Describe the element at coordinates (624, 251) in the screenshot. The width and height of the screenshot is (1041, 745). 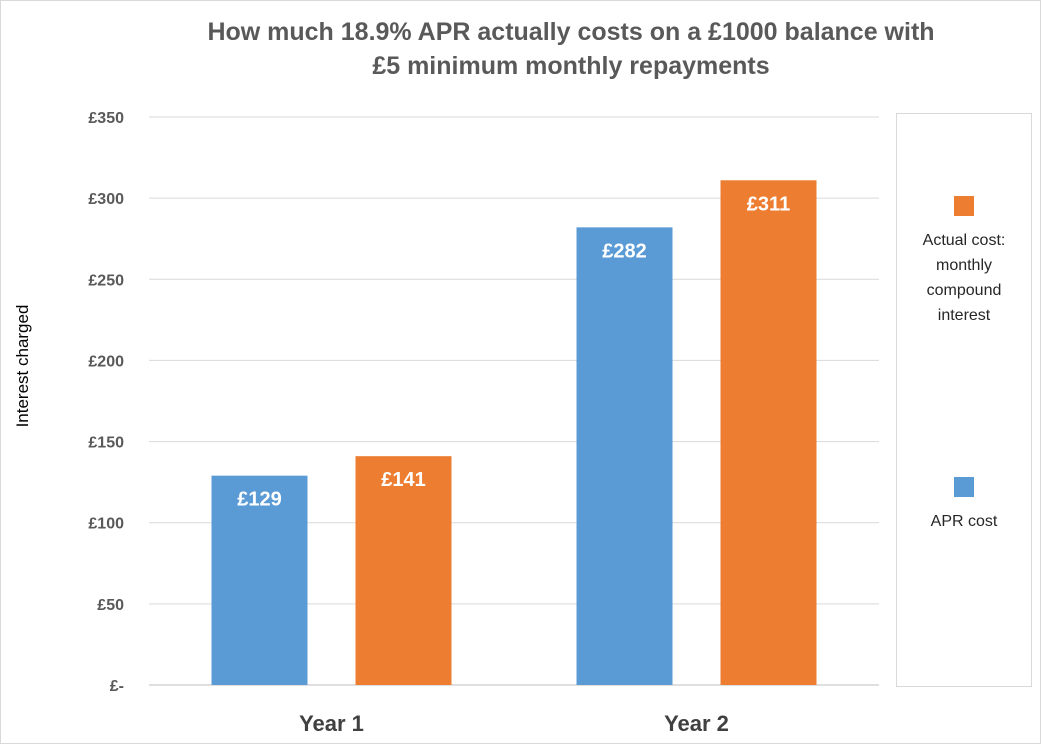
I see `data-label: £282` at that location.